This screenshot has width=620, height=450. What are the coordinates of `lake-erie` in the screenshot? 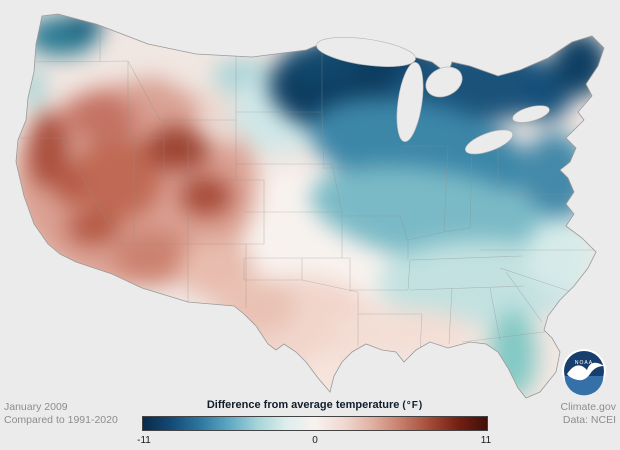 It's located at (489, 142).